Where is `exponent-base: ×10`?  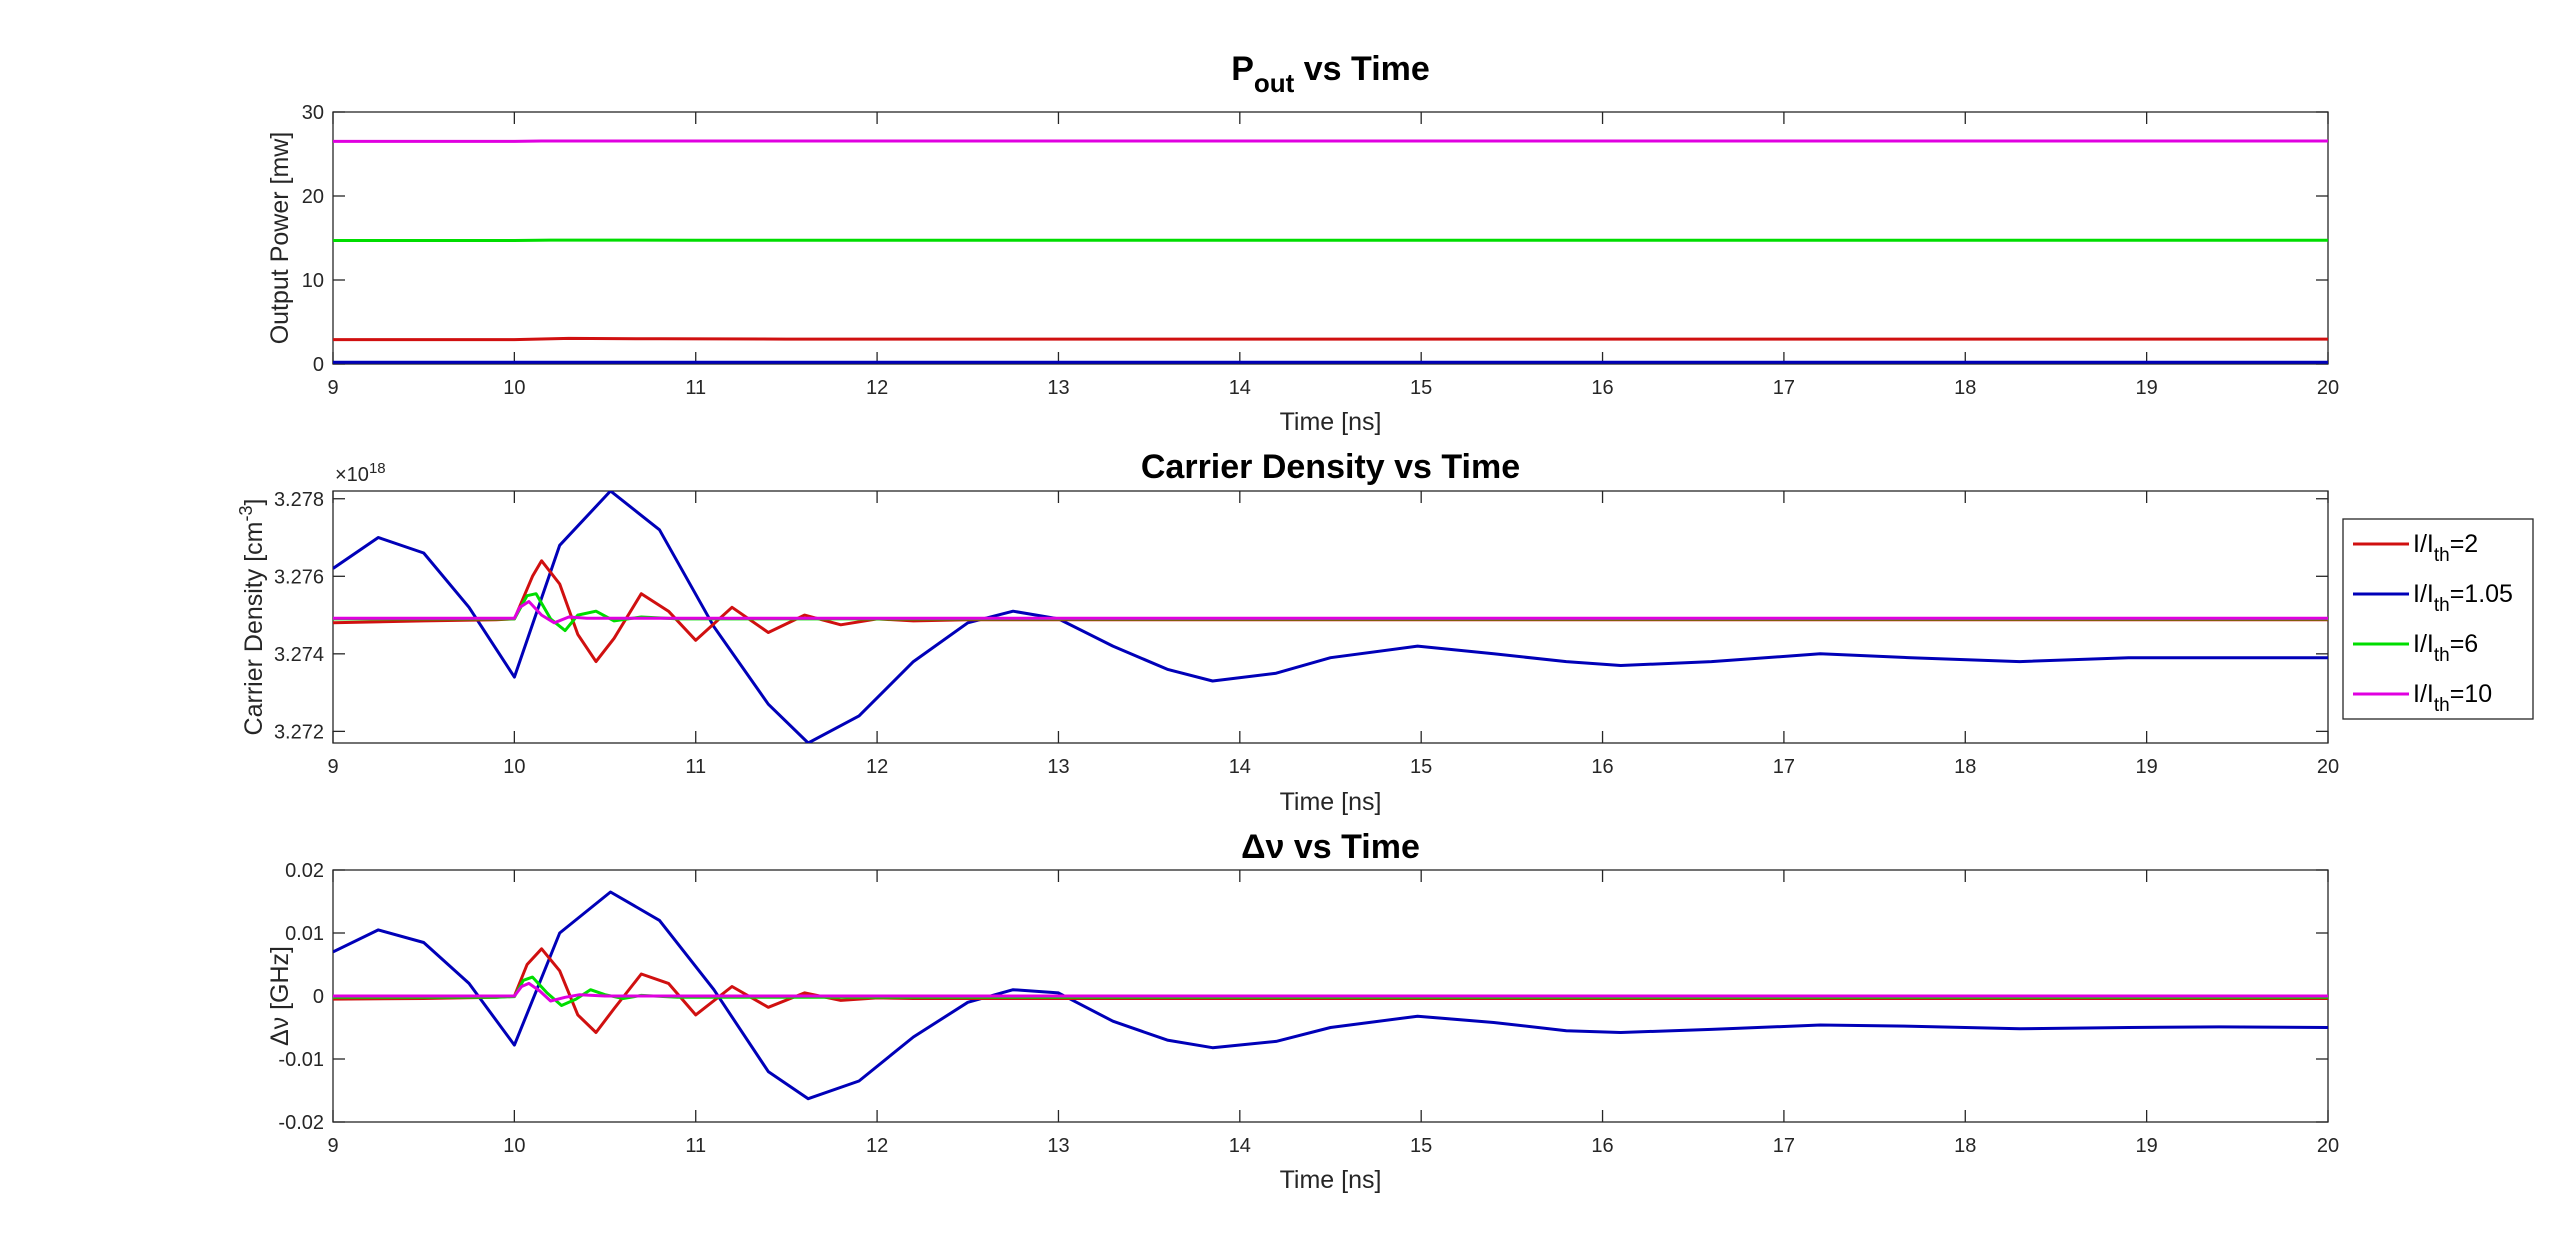 exponent-base: ×10 is located at coordinates (352, 475).